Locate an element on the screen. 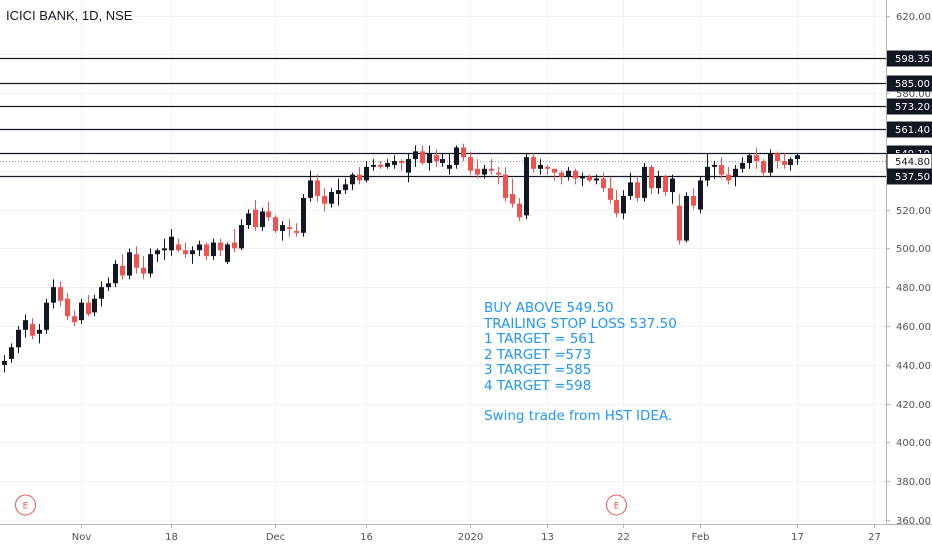 The image size is (932, 550). y-tick-label: 380.00 is located at coordinates (913, 482).